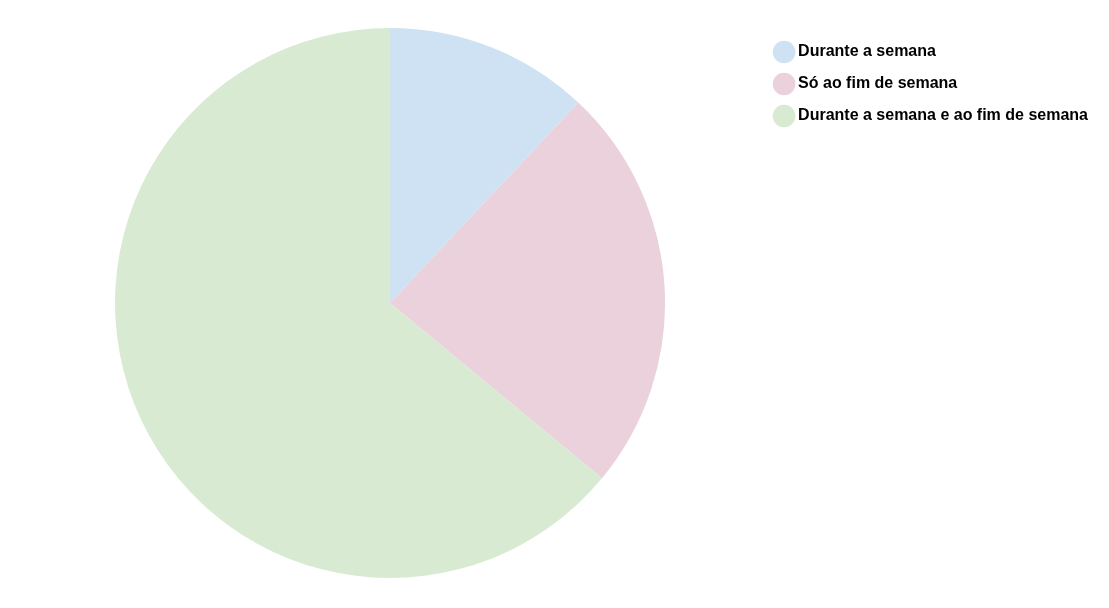 The width and height of the screenshot is (1109, 608). What do you see at coordinates (943, 115) in the screenshot?
I see `legend-label: Durante a semana e ao fim de semana` at bounding box center [943, 115].